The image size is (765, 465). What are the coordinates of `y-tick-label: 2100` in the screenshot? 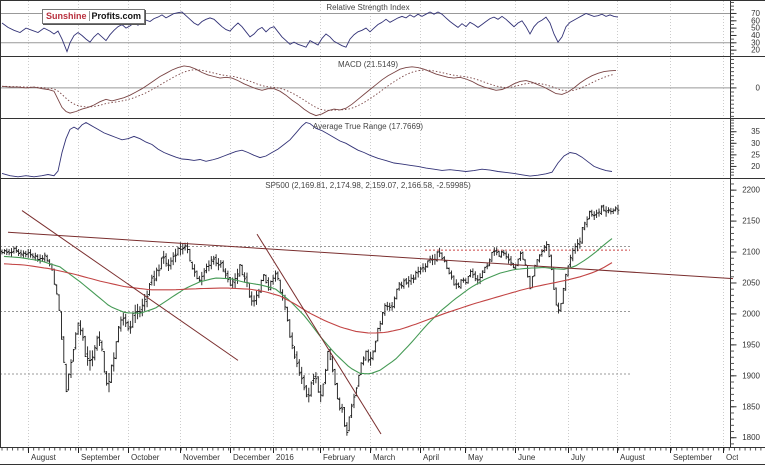 It's located at (751, 252).